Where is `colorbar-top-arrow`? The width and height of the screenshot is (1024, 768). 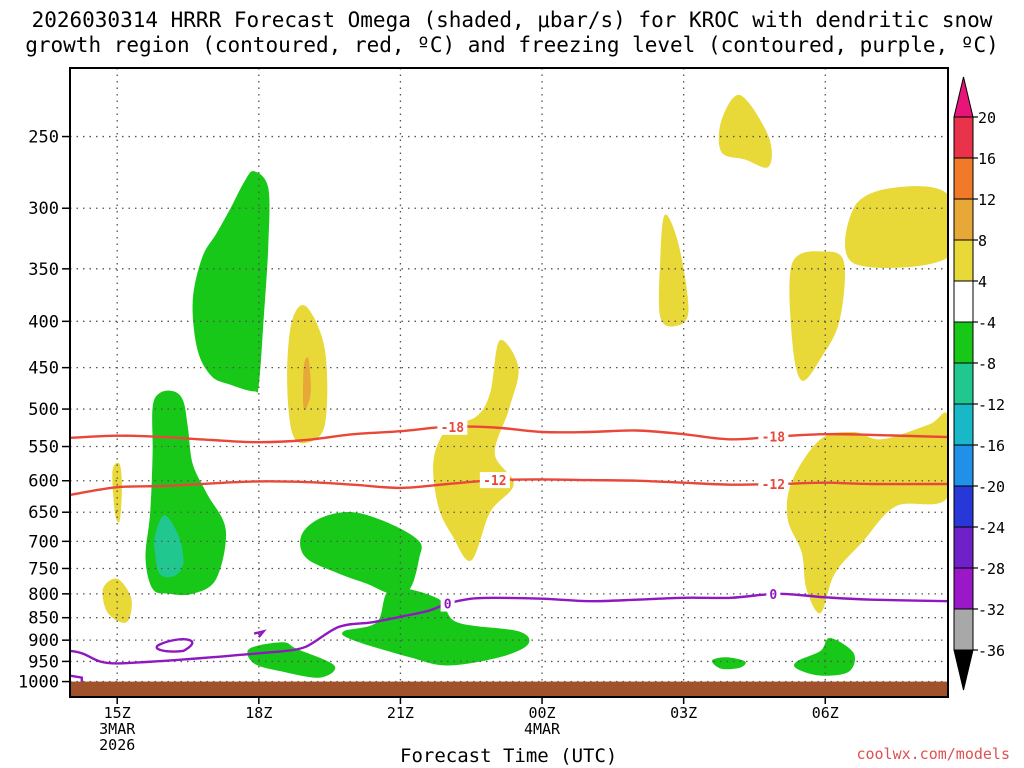
colorbar-top-arrow is located at coordinates (963, 97).